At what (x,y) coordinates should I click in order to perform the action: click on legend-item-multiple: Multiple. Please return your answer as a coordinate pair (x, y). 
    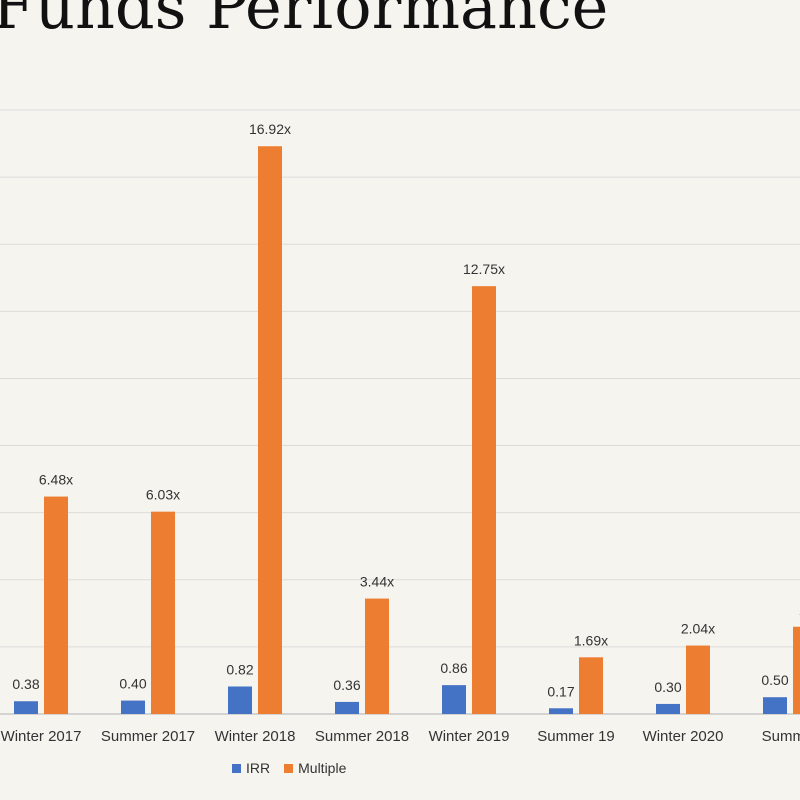
    Looking at the image, I should click on (315, 768).